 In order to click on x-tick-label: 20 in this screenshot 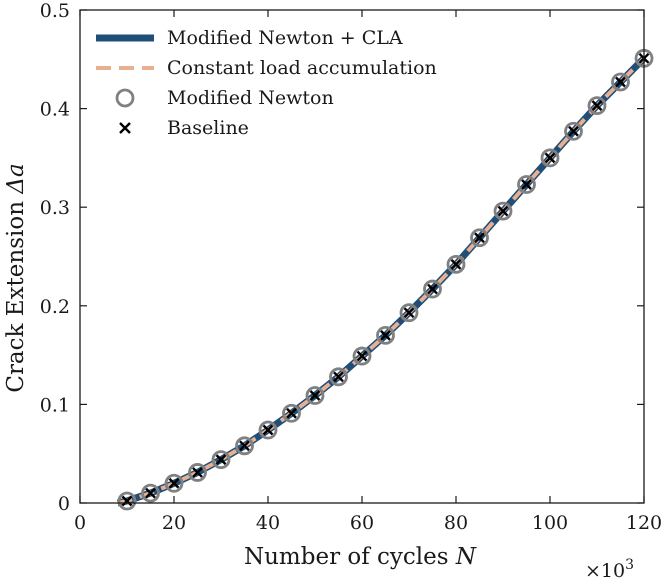, I will do `click(174, 523)`.